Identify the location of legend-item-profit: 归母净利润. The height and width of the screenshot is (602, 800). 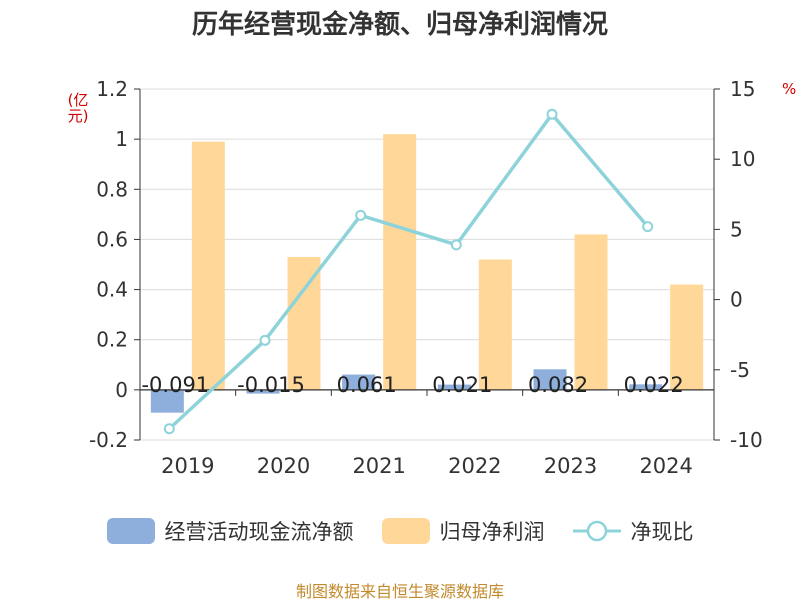
(463, 531).